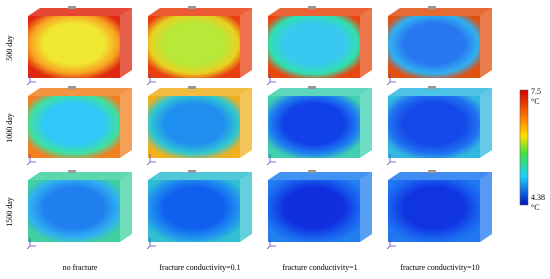 This screenshot has width=550, height=279. Describe the element at coordinates (535, 101) in the screenshot. I see `colorbar-max-unit: °C` at that location.